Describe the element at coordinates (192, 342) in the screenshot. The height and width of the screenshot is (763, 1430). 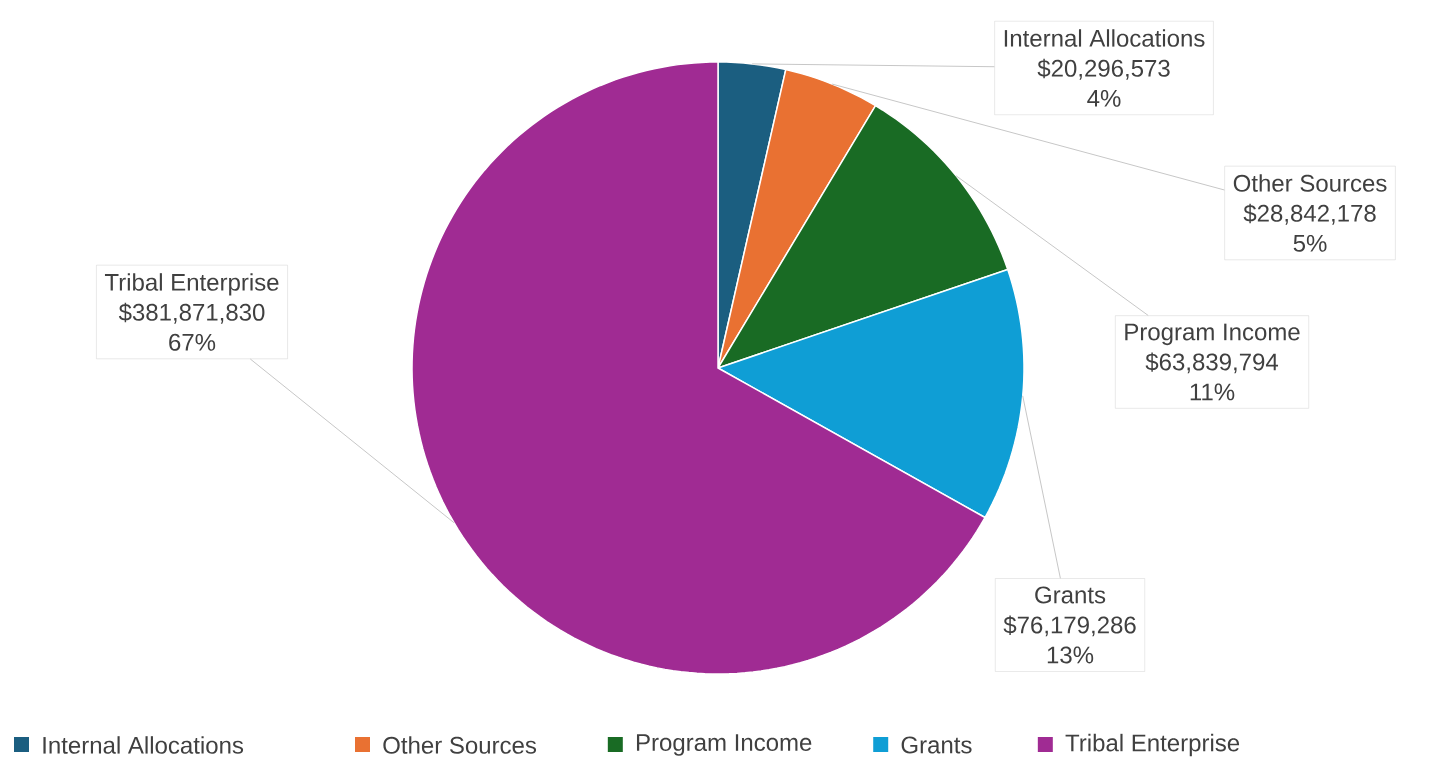
I see `text: 67%` at that location.